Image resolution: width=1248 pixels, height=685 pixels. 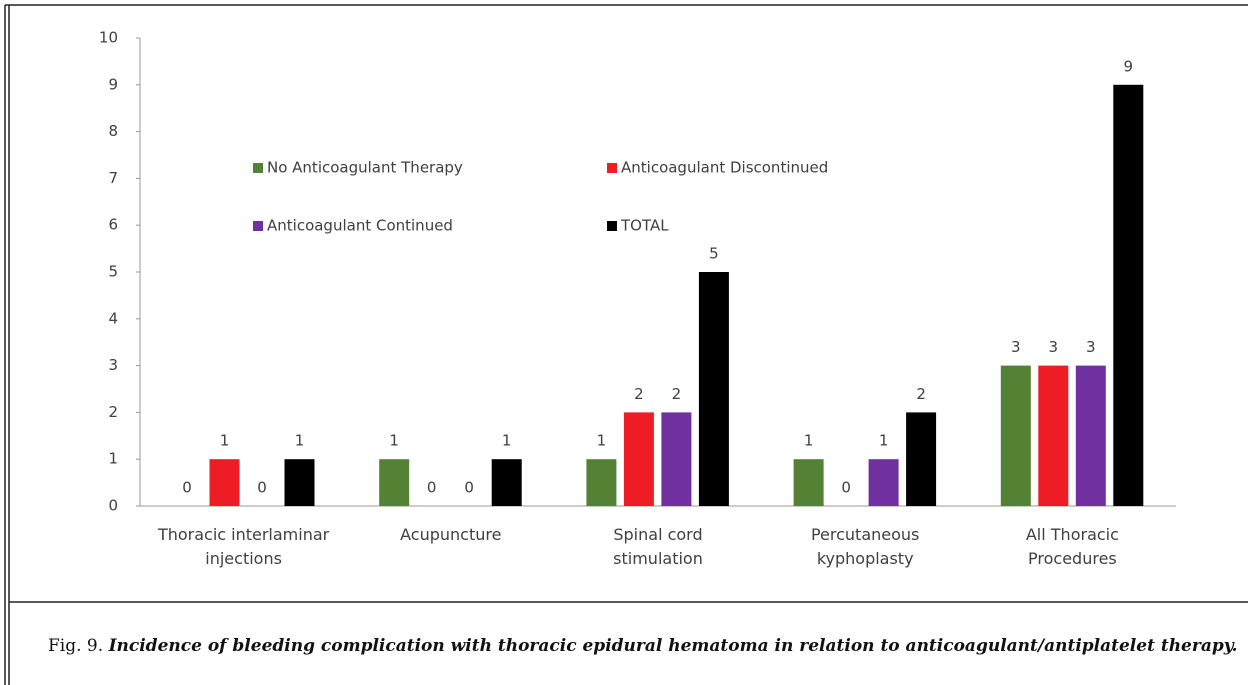 I want to click on data-label: 5, so click(x=714, y=254).